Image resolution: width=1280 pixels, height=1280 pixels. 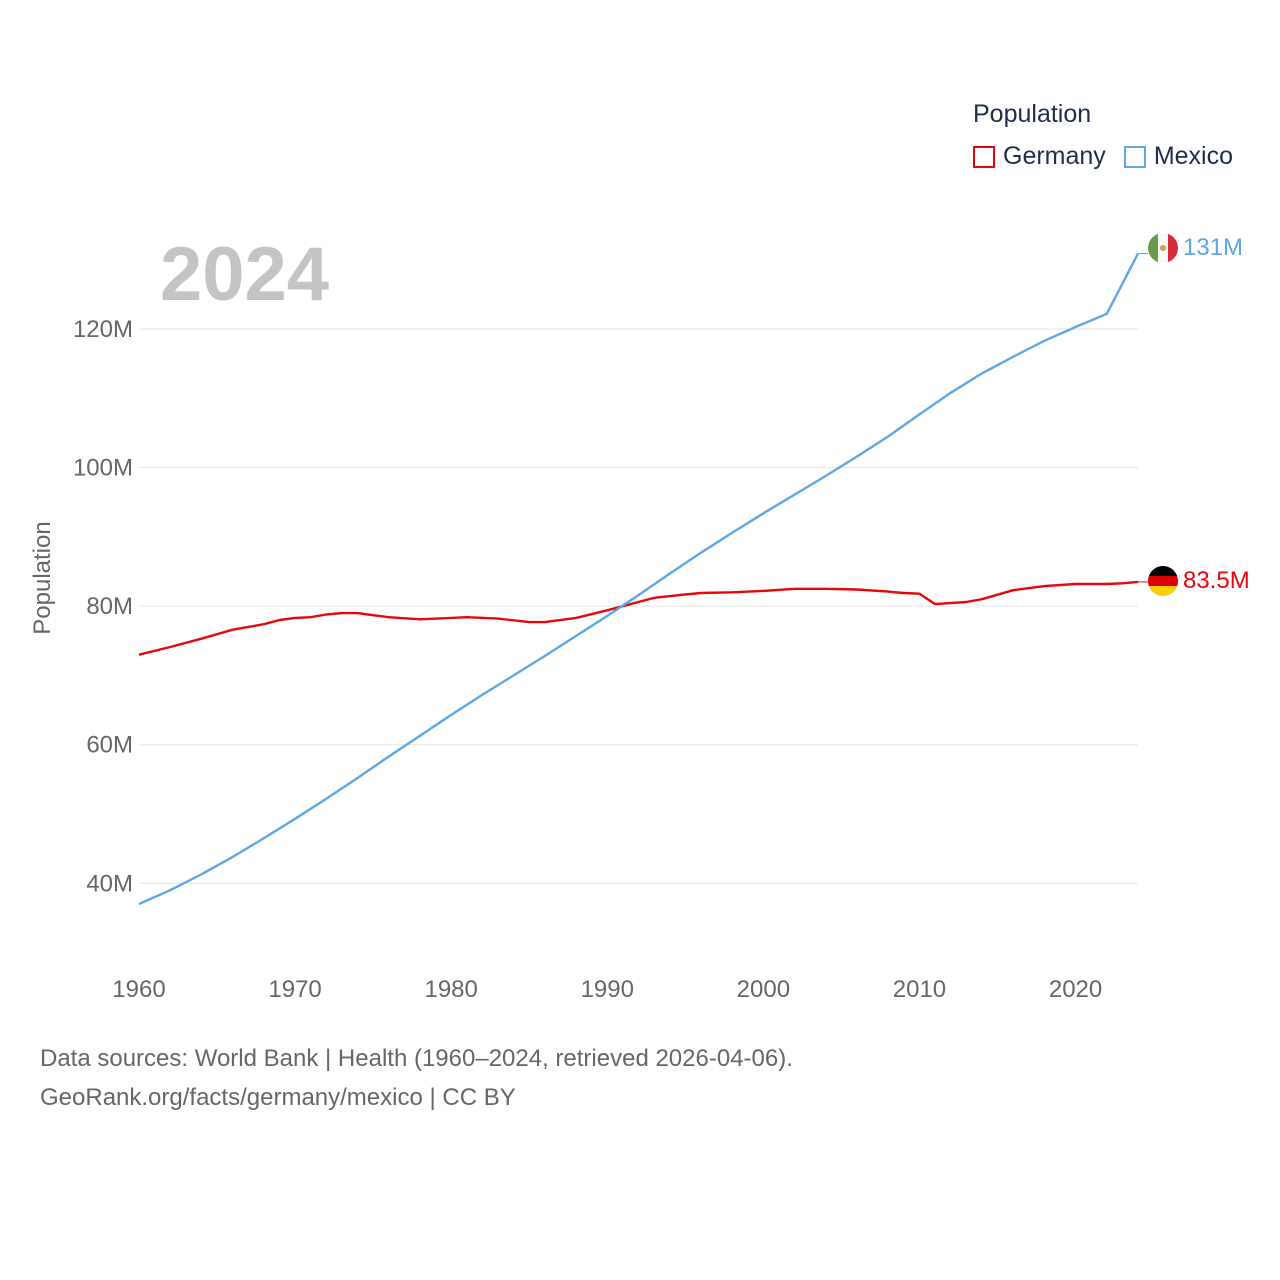 I want to click on y-tick-label: 120M, so click(x=103, y=329).